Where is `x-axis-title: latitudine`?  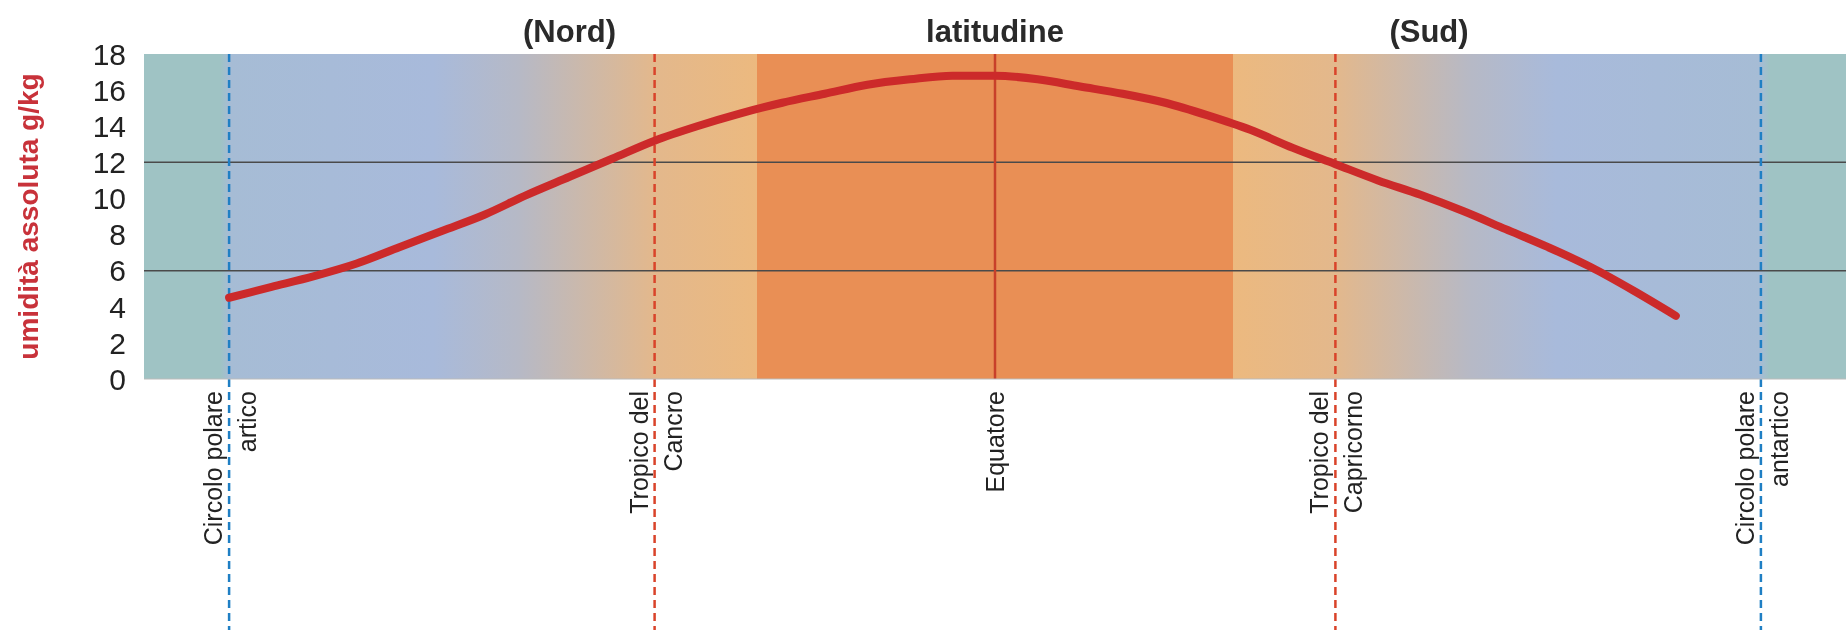 x-axis-title: latitudine is located at coordinates (995, 31).